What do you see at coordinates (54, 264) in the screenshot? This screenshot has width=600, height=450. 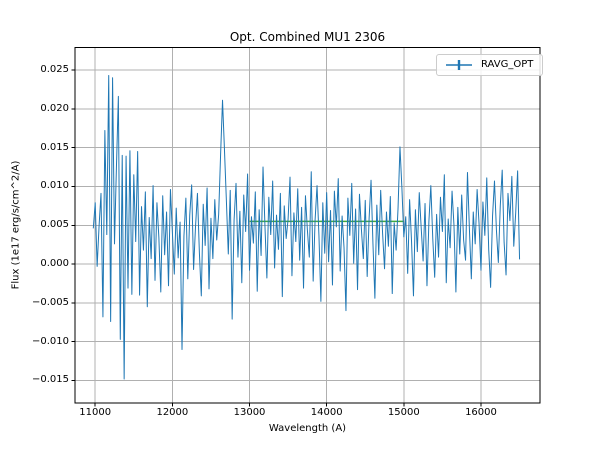 I see `y-tick-label: 0.000` at bounding box center [54, 264].